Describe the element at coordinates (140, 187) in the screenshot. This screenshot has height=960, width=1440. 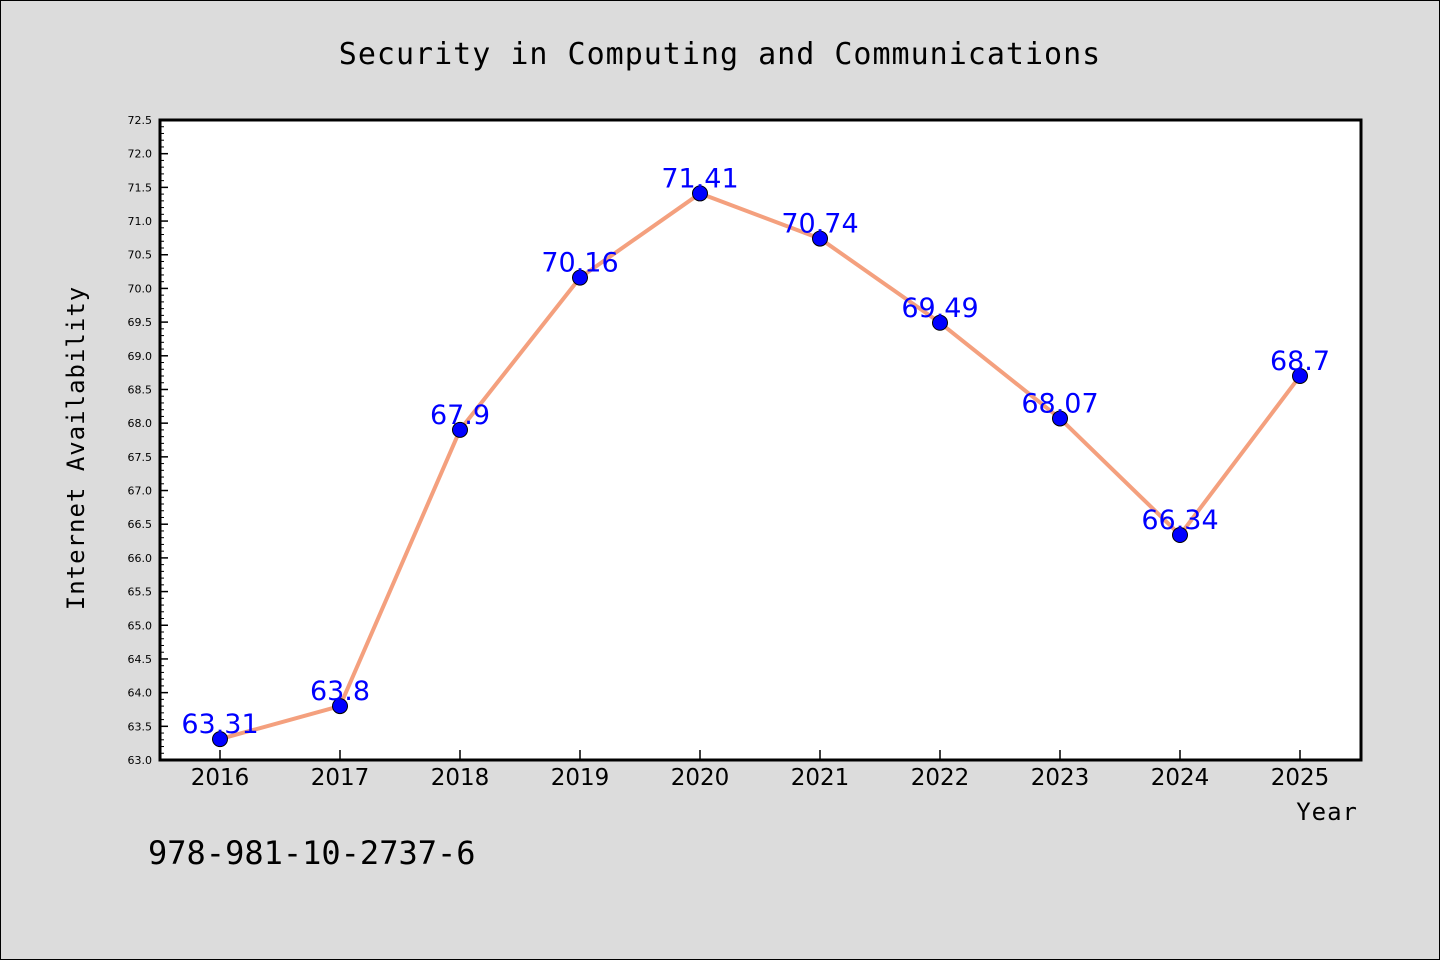
I see `y-tick-label: 71.5` at that location.